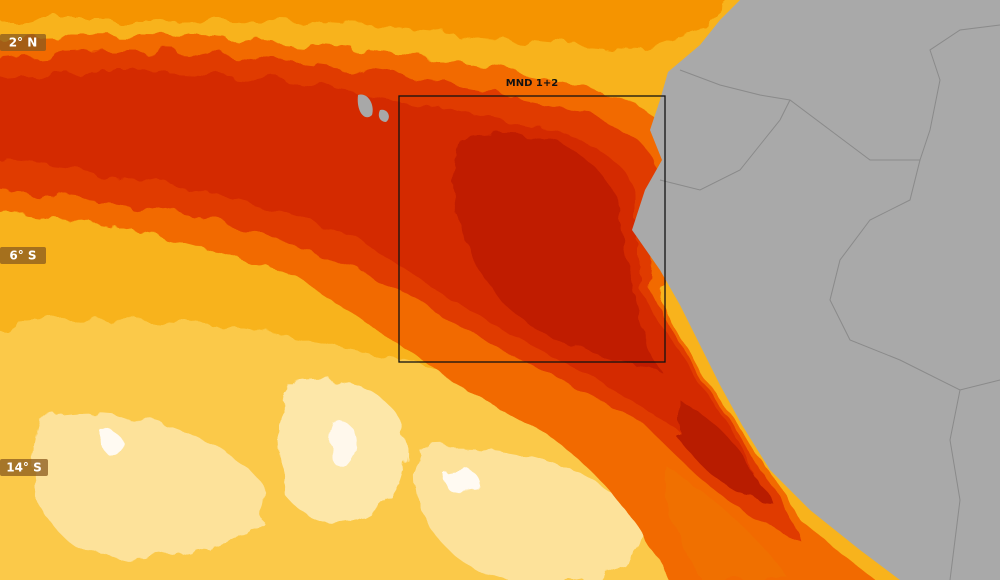 The image size is (1000, 580). What do you see at coordinates (373, 108) in the screenshot?
I see `islands` at bounding box center [373, 108].